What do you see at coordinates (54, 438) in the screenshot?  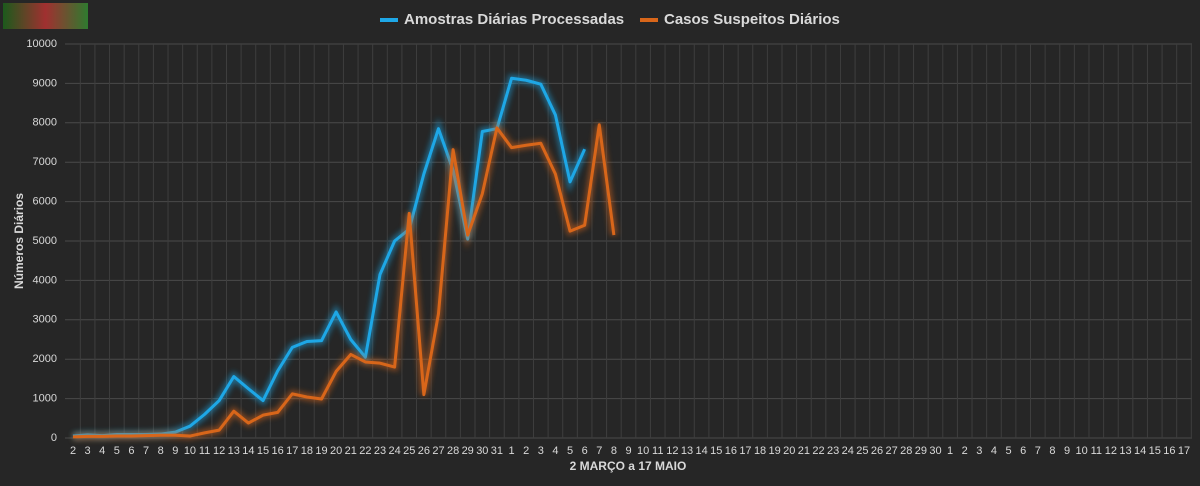 I see `y-tick-label: 0` at bounding box center [54, 438].